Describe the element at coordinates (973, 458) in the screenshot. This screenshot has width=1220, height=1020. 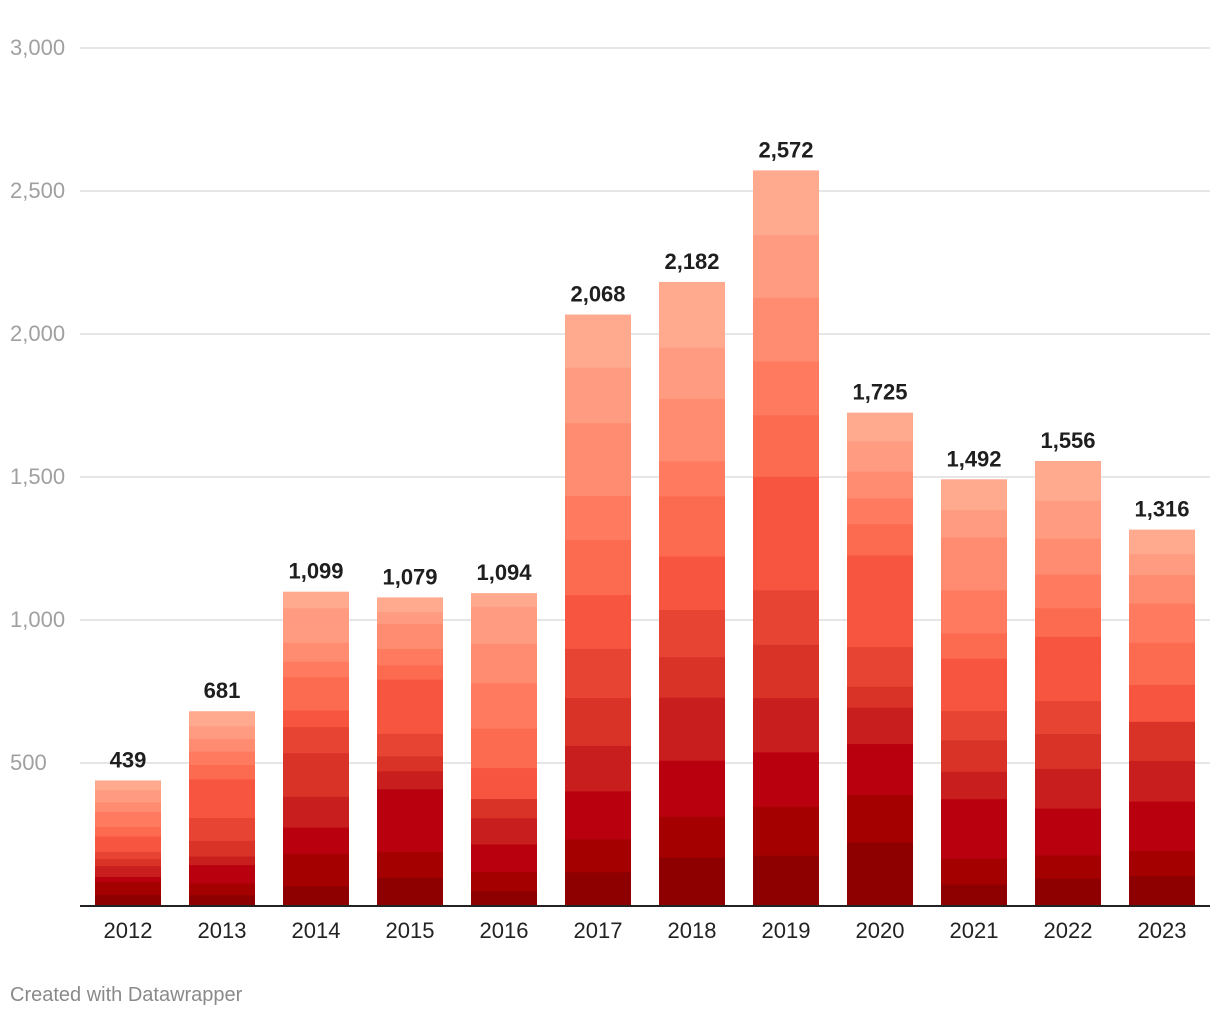
I see `bar-value-label: 1,492` at that location.